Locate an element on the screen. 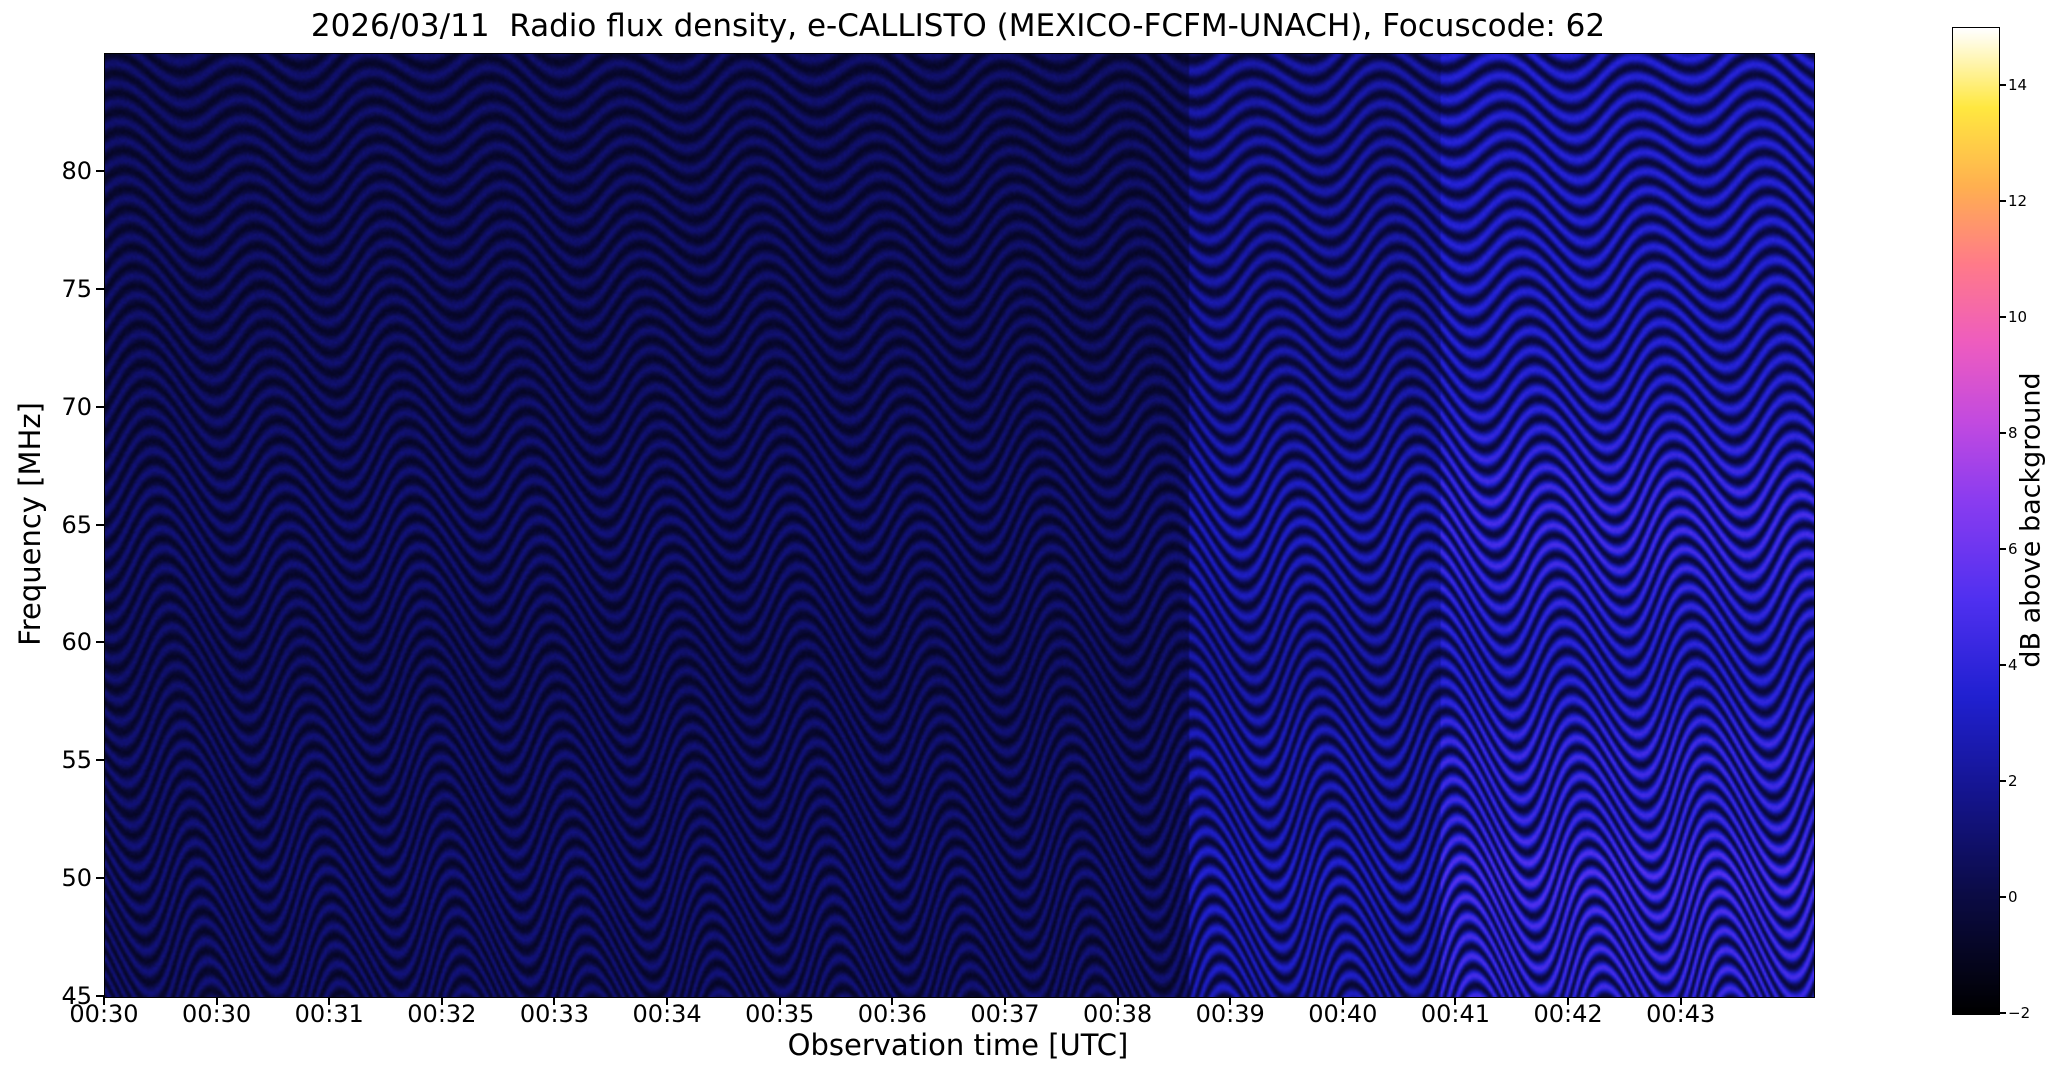  x-axis-label: Observation time [UTC] is located at coordinates (958, 1045).